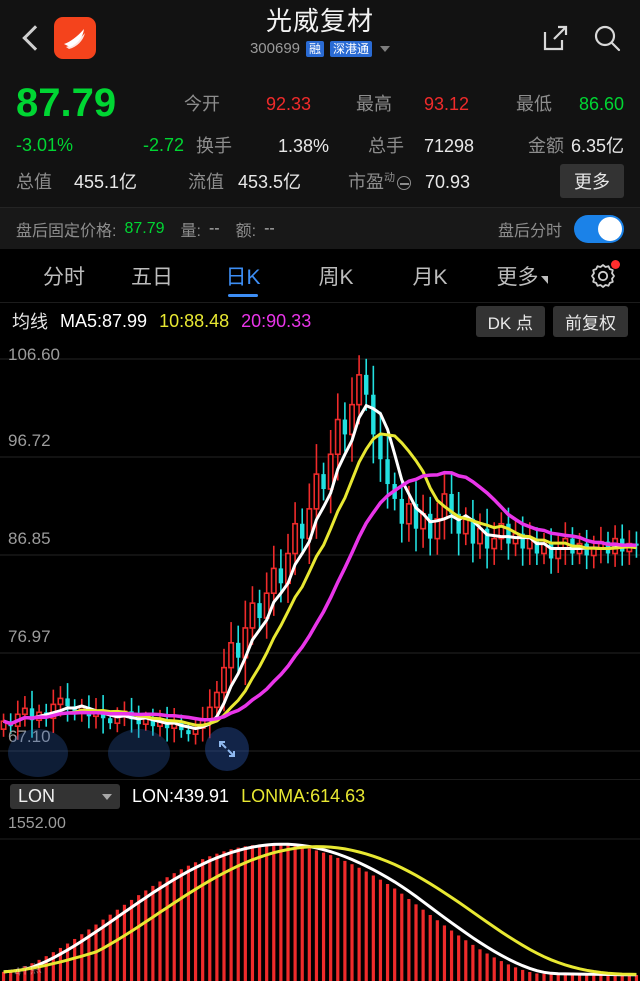 This screenshot has height=981, width=640. Describe the element at coordinates (45, 144) in the screenshot. I see `change-percent: -3.01%` at that location.